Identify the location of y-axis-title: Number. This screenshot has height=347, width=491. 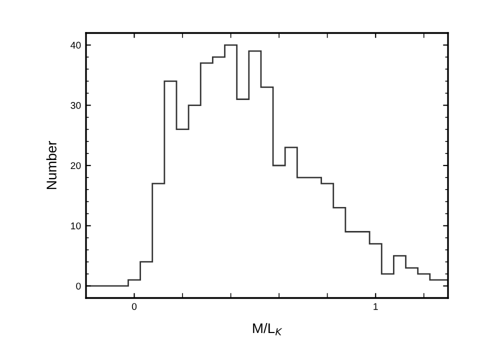
(51, 165).